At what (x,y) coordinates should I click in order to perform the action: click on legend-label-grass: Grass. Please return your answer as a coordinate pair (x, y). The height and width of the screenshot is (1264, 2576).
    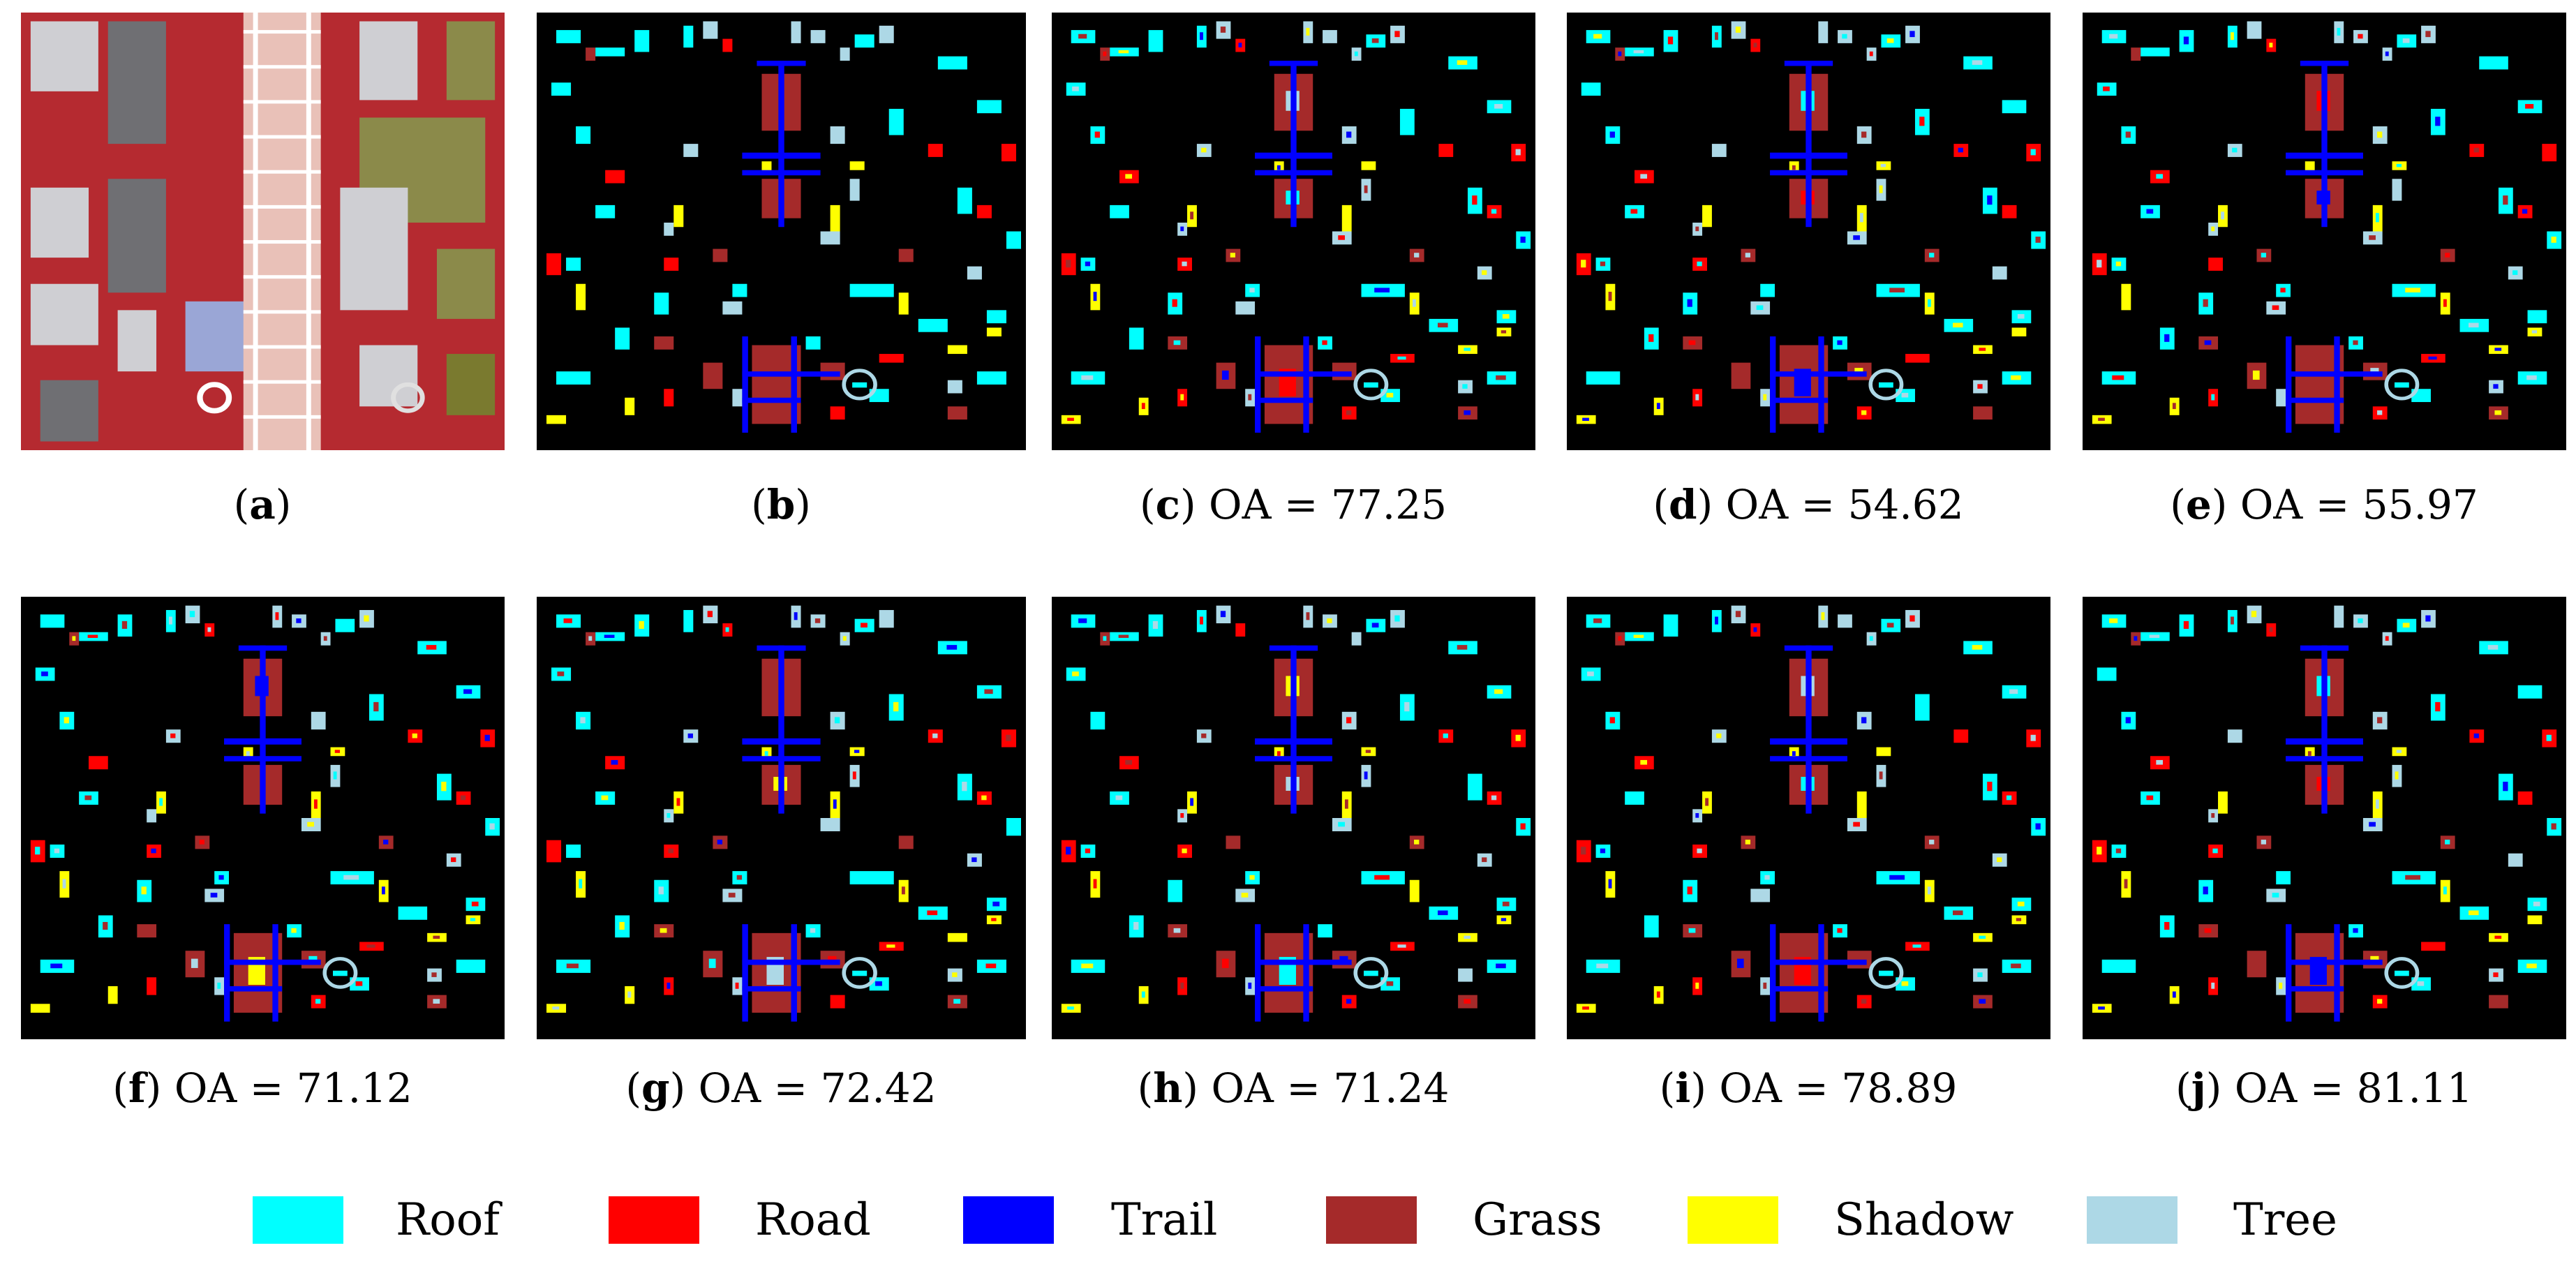
    Looking at the image, I should click on (1538, 1220).